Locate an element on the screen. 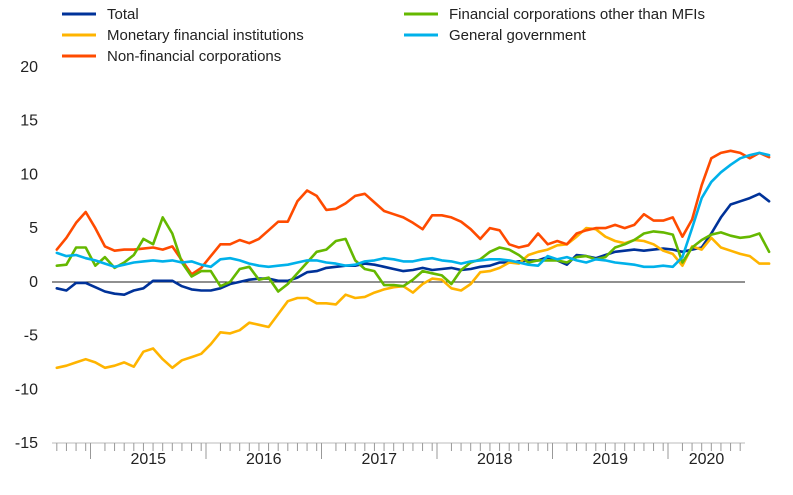  legend-label: Non-financial corporations is located at coordinates (194, 56).